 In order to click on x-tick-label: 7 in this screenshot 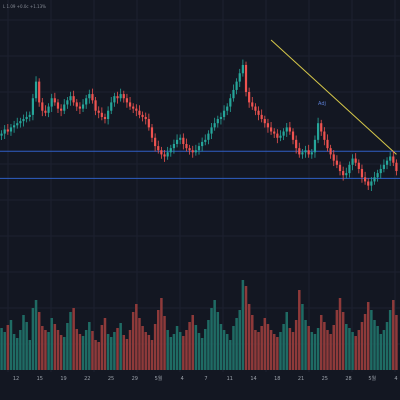, I will do `click(205, 379)`.